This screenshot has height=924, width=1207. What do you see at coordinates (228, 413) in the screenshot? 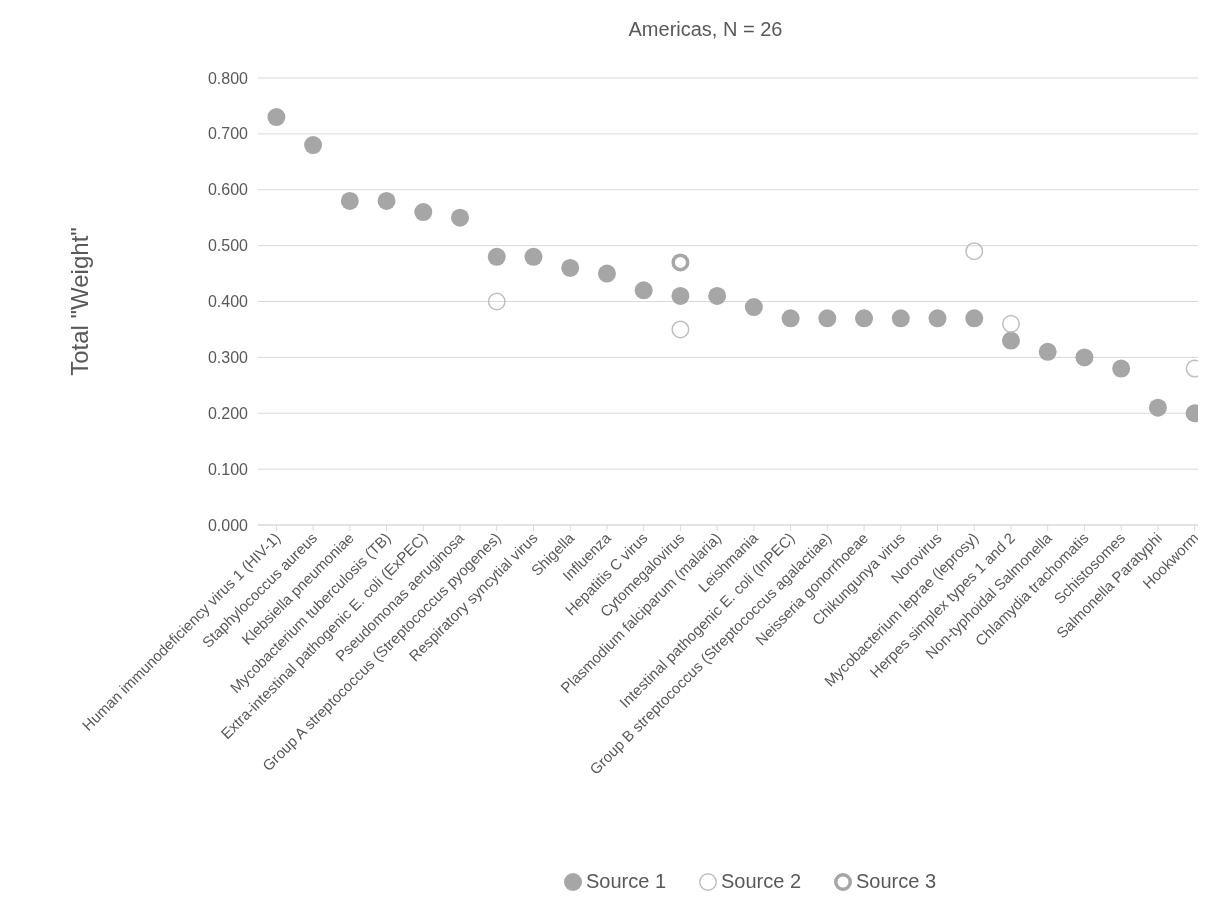
I see `y-tick-label: 0.200` at bounding box center [228, 413].